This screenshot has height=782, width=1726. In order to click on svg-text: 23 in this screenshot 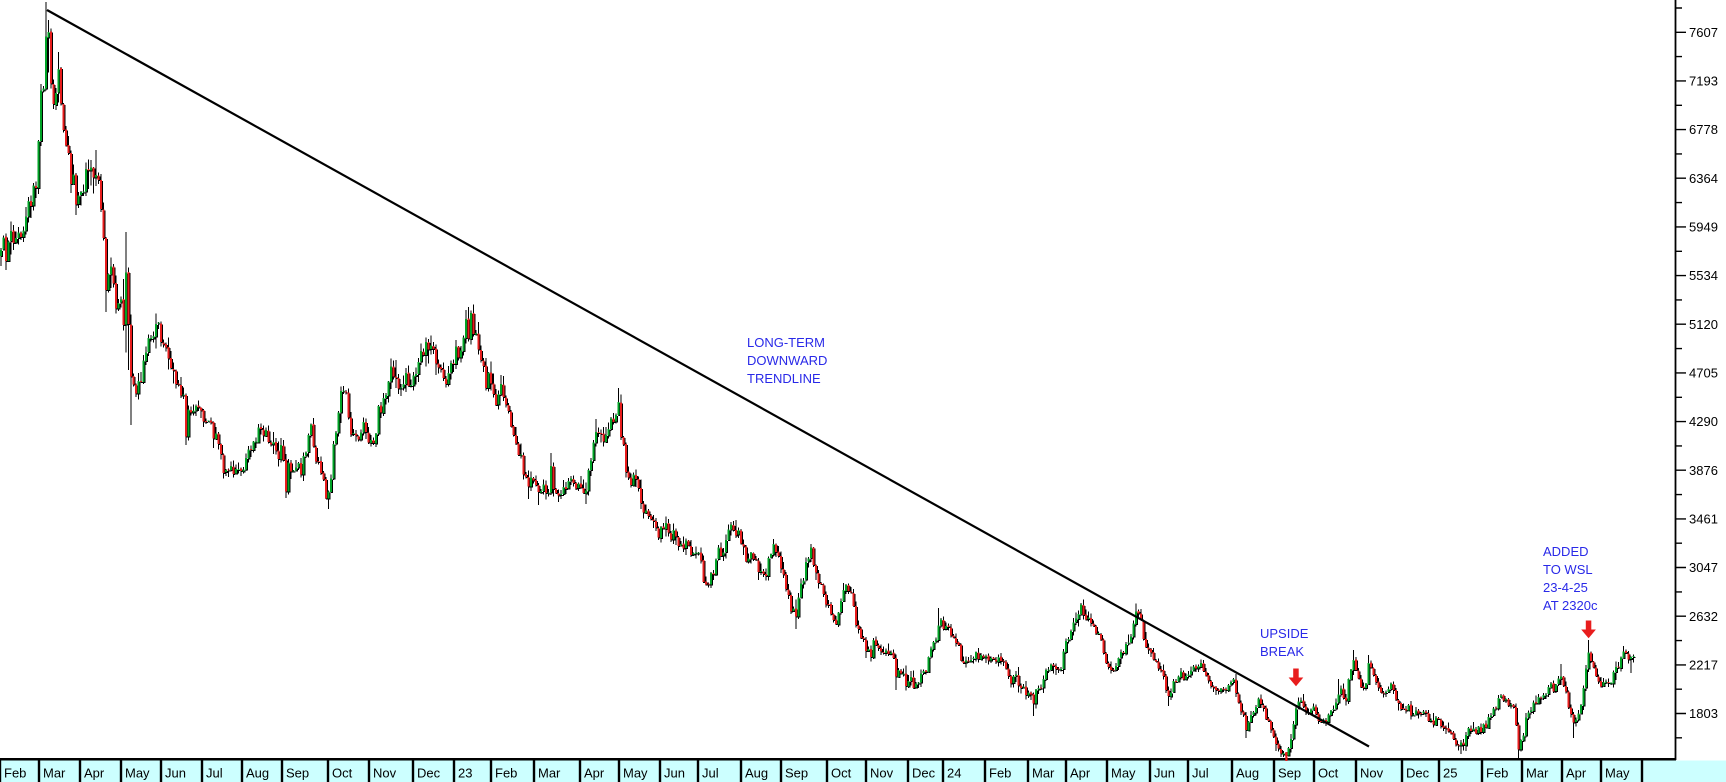, I will do `click(465, 773)`.